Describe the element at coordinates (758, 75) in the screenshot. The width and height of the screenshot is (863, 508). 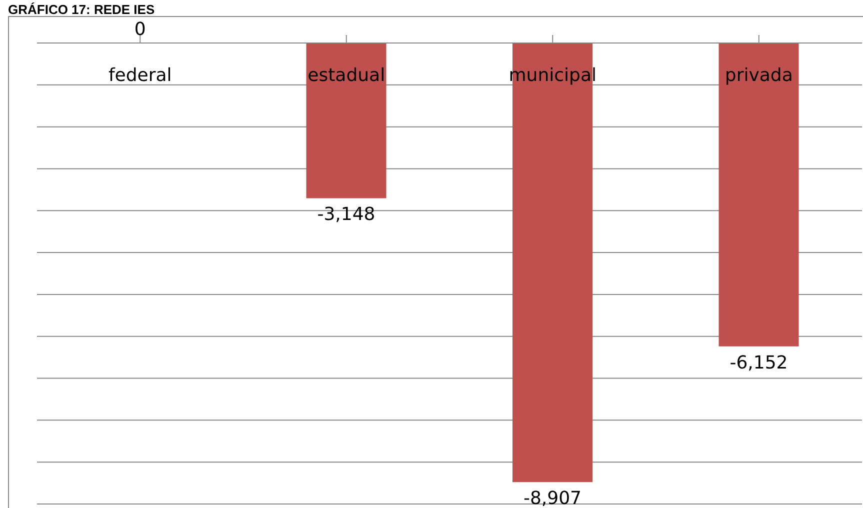
I see `x-tick-label: privada` at that location.